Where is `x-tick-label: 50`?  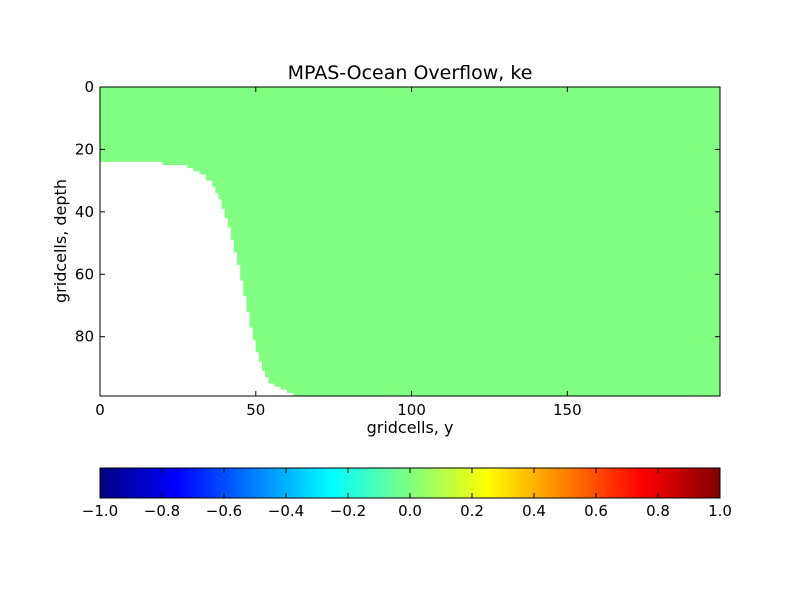
x-tick-label: 50 is located at coordinates (255, 410).